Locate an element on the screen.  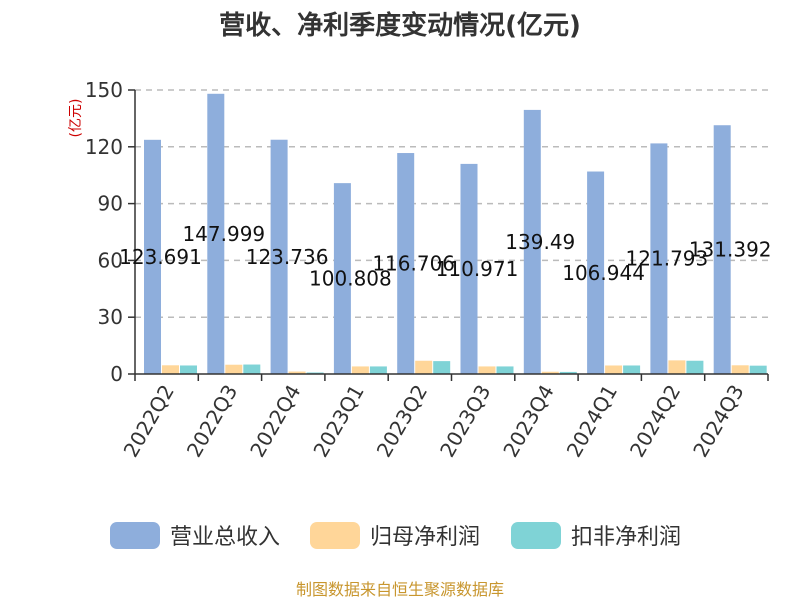
legend-swatch-net-profit is located at coordinates (335, 535).